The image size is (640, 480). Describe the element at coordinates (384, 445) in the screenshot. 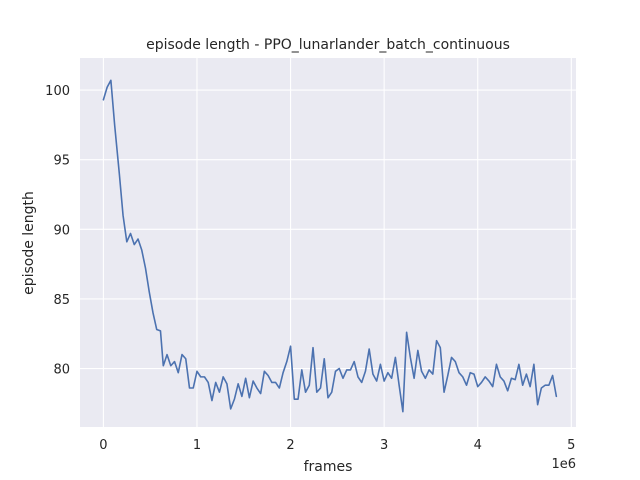

I see `x-tick-label: 3` at that location.